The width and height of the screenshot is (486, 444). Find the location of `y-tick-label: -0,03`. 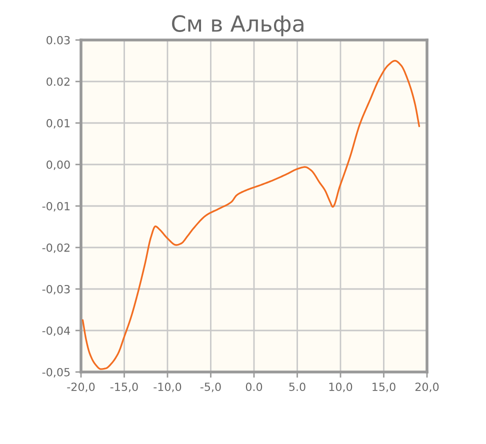

y-tick-label: -0,03 is located at coordinates (56, 289).